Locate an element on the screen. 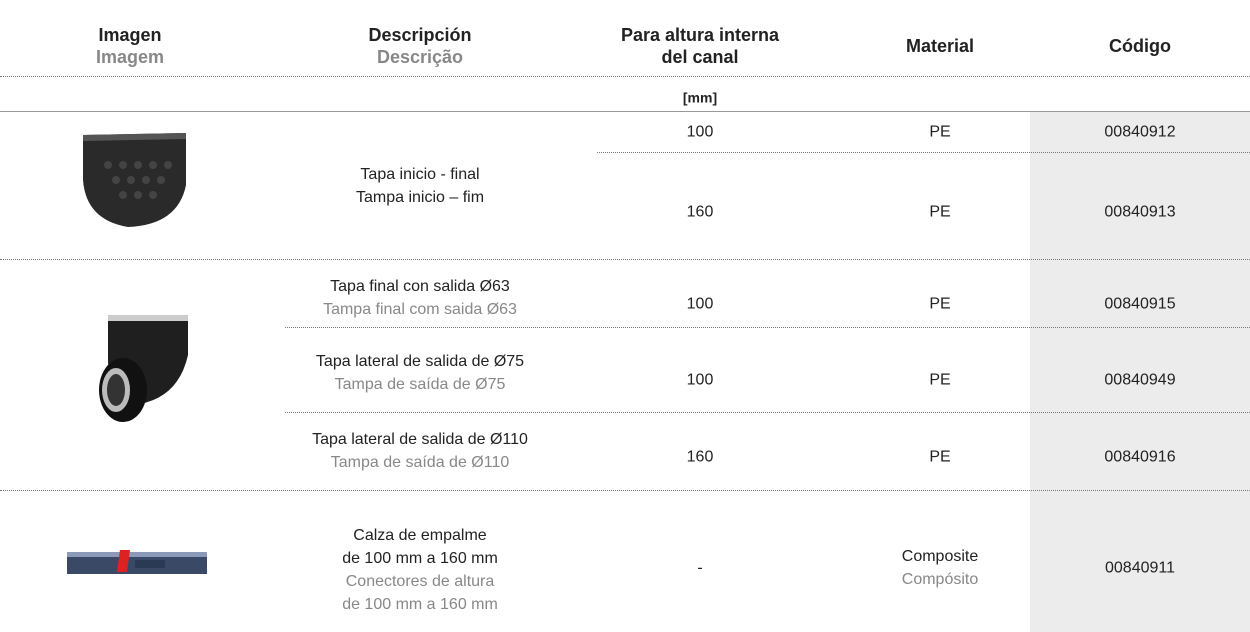  desc-pt: Conectores de altura is located at coordinates (420, 581).